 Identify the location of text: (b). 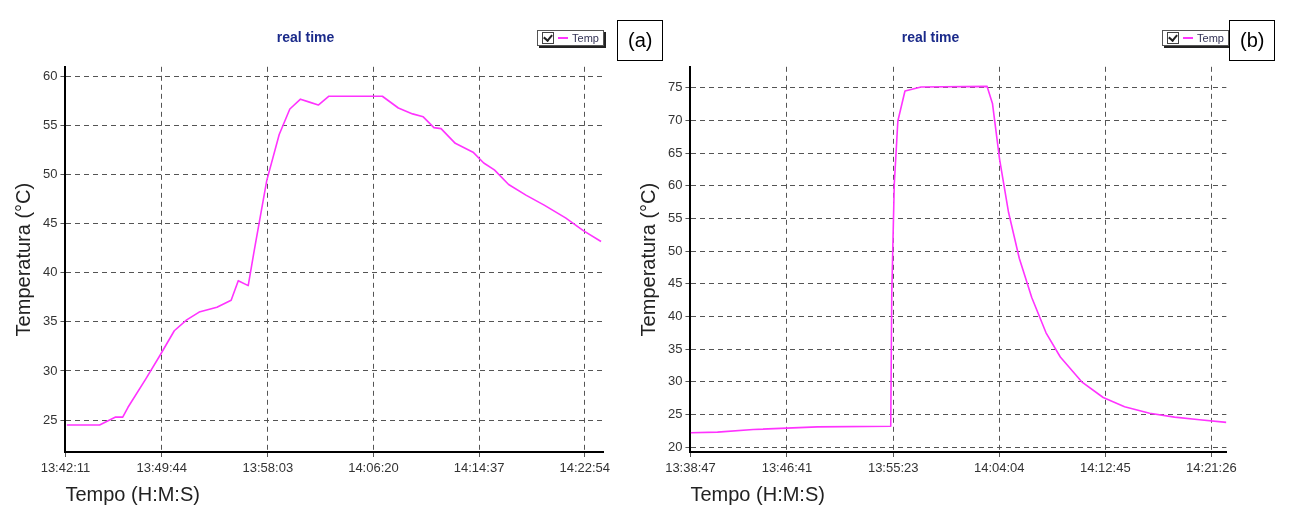
(1252, 40).